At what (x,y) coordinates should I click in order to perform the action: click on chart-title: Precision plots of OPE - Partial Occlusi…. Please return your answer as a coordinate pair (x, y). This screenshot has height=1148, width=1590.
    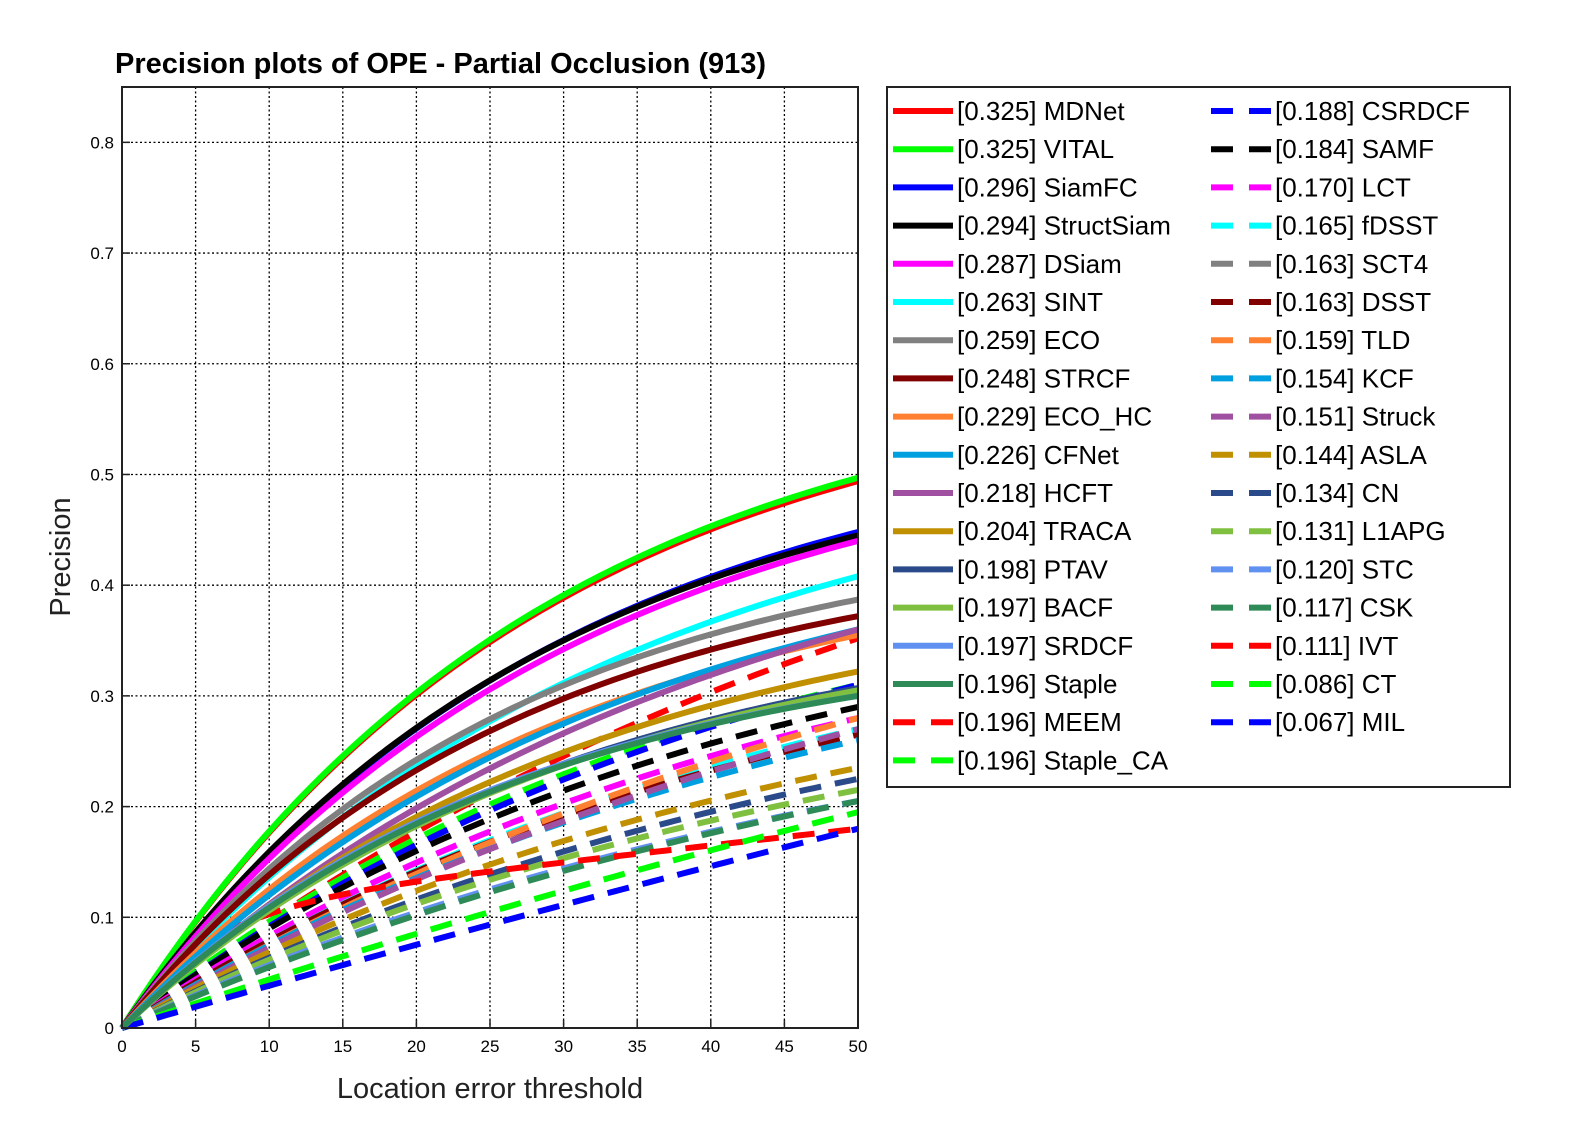
    Looking at the image, I should click on (440, 64).